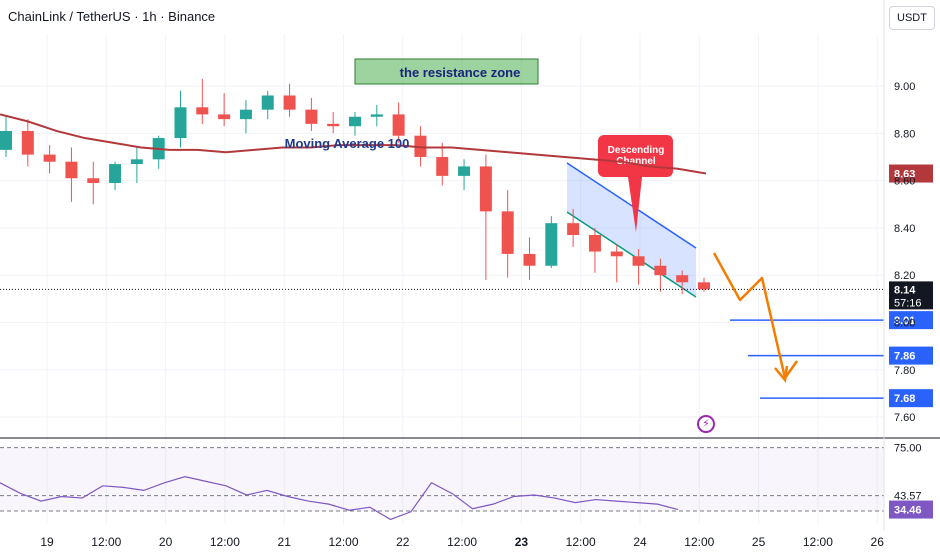  I want to click on projection-arrowhead, so click(781, 374).